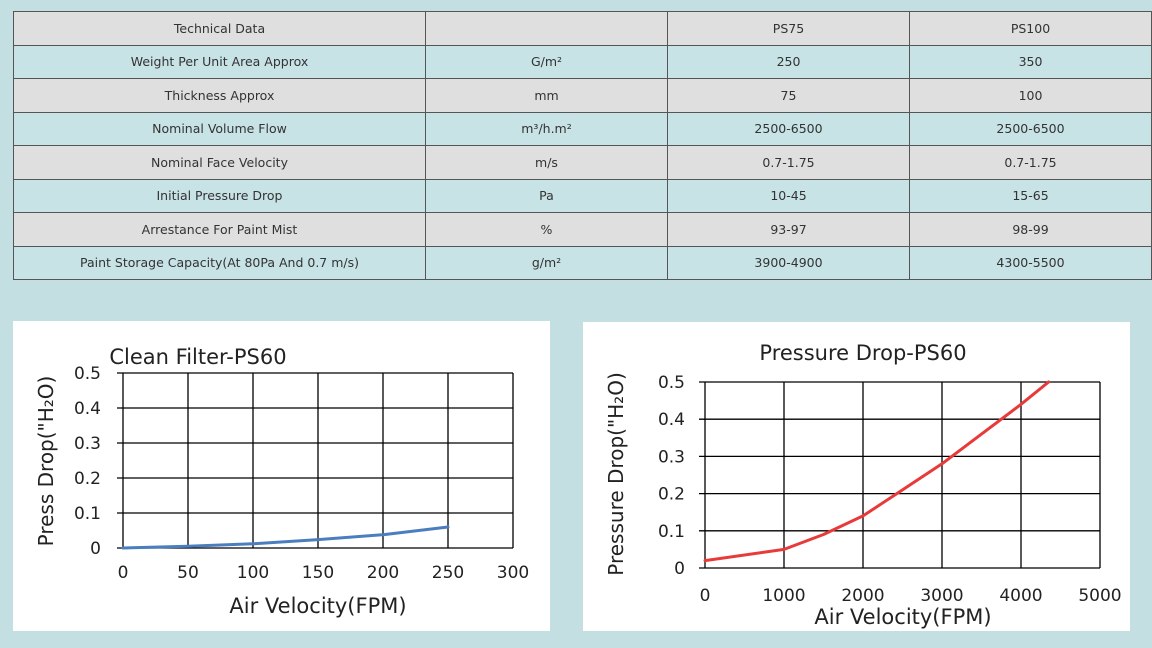 This screenshot has width=1152, height=648. I want to click on row-unit: G/m², so click(546, 61).